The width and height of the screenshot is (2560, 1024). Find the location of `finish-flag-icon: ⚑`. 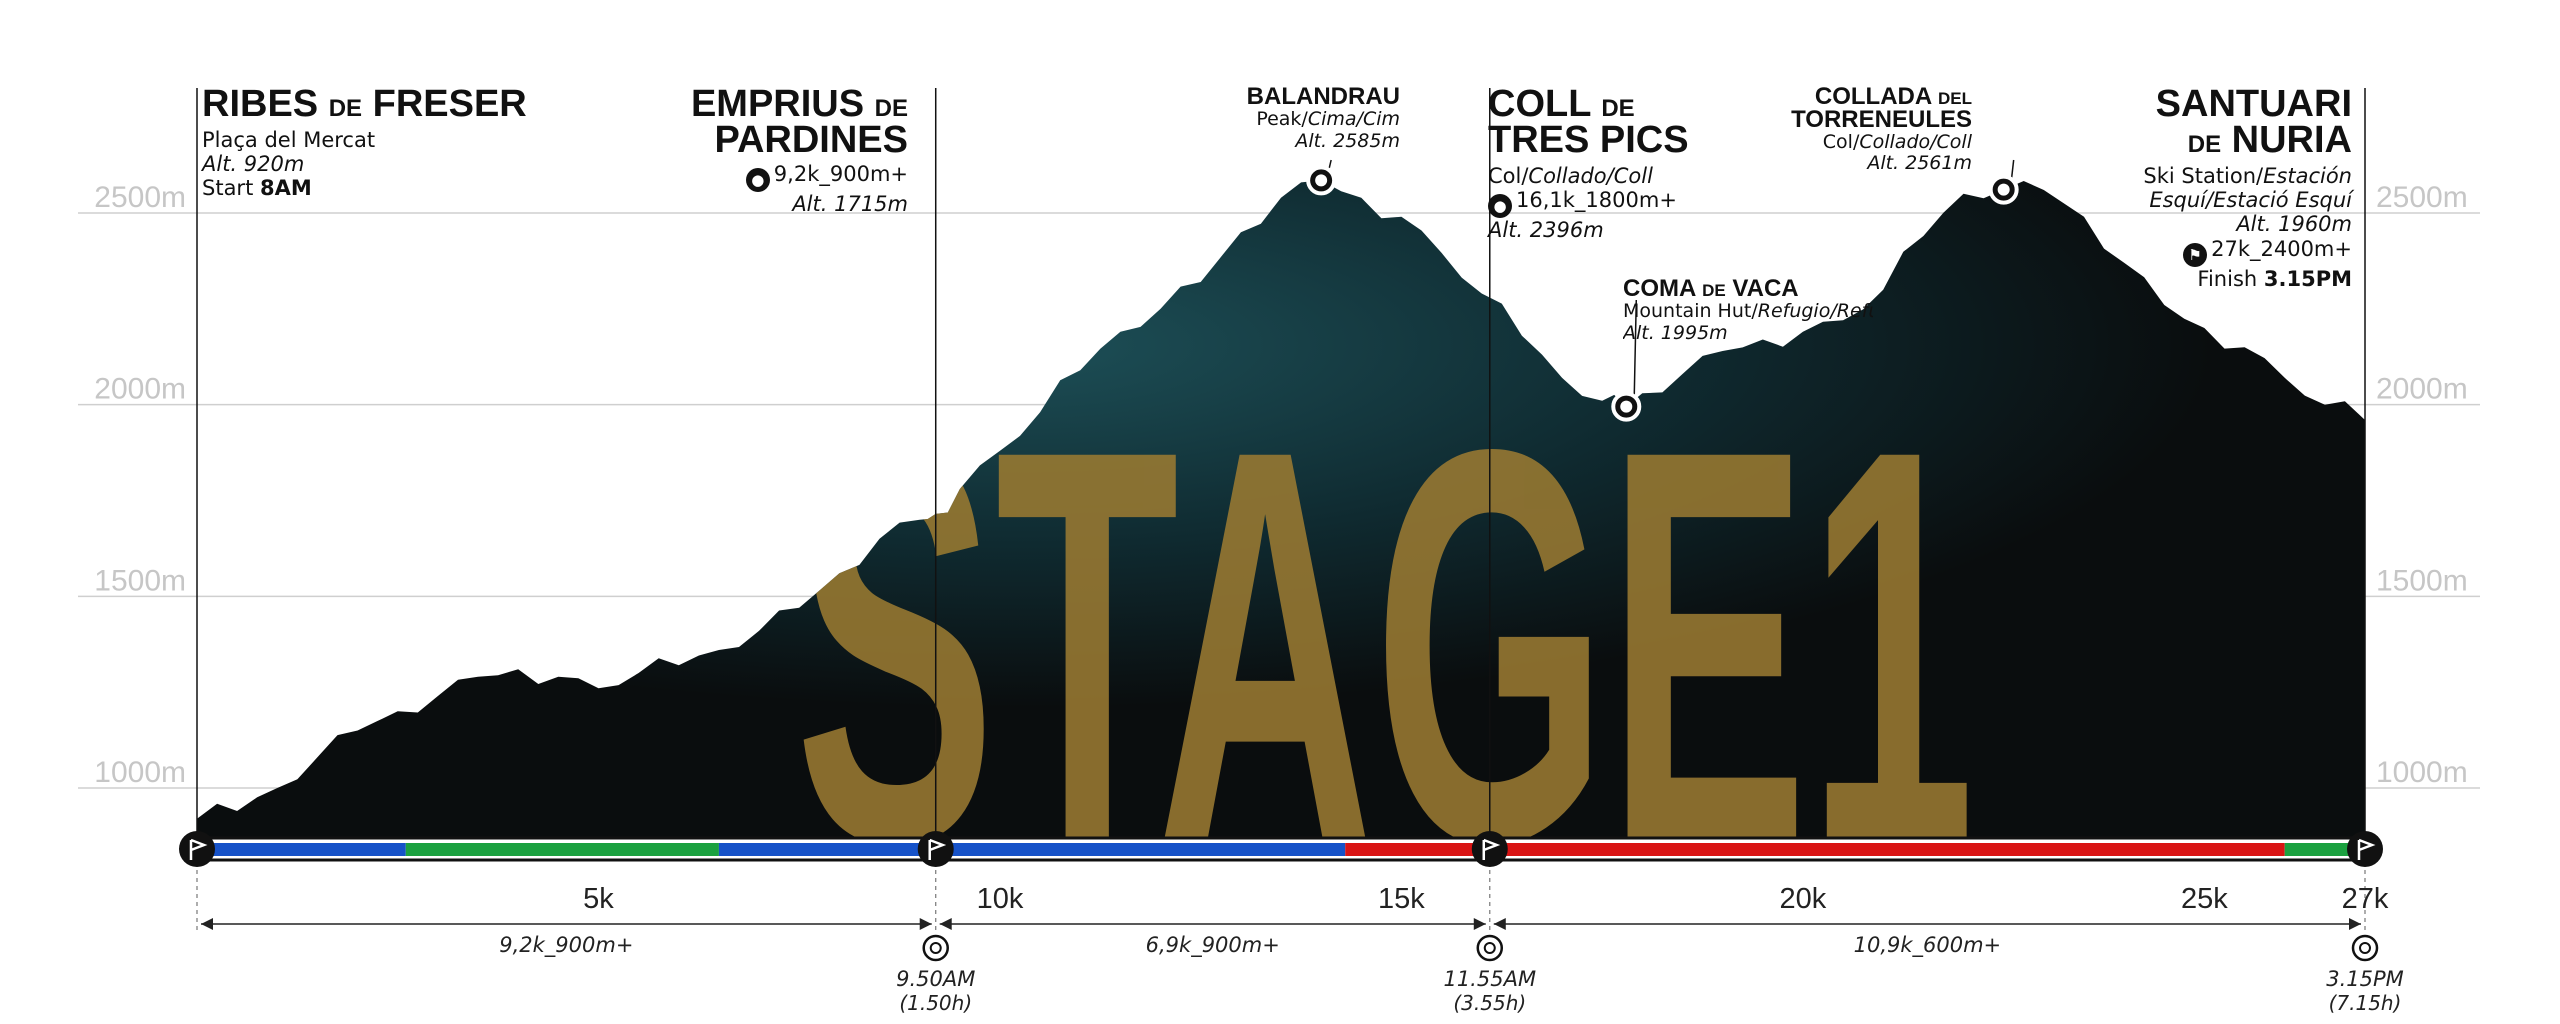

finish-flag-icon: ⚑ is located at coordinates (2195, 254).